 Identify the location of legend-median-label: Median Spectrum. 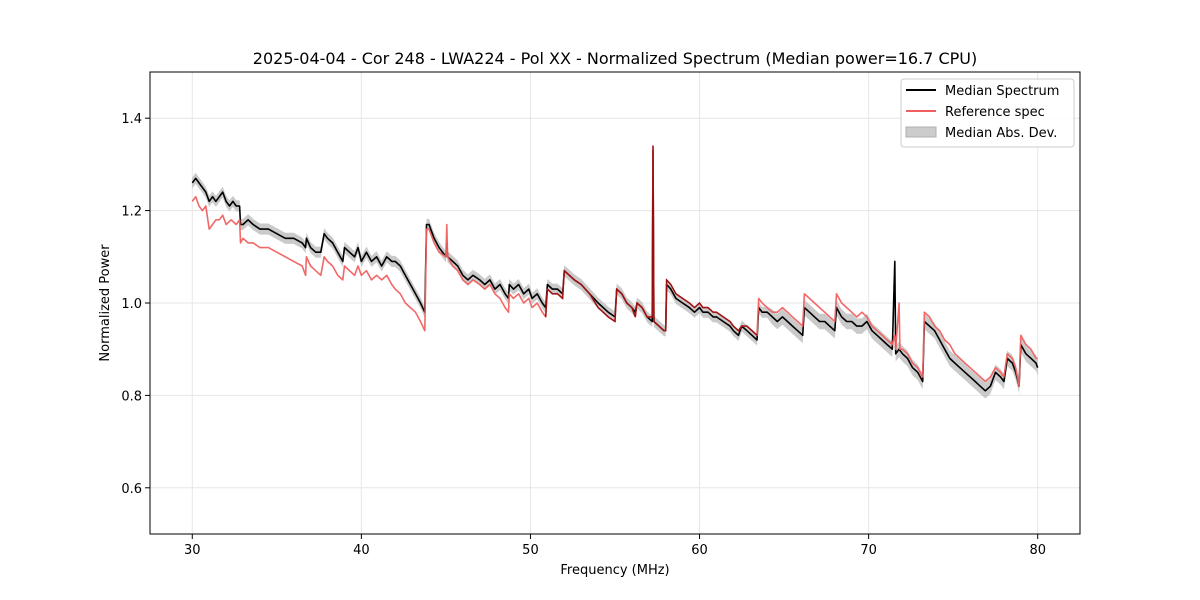
(1002, 91).